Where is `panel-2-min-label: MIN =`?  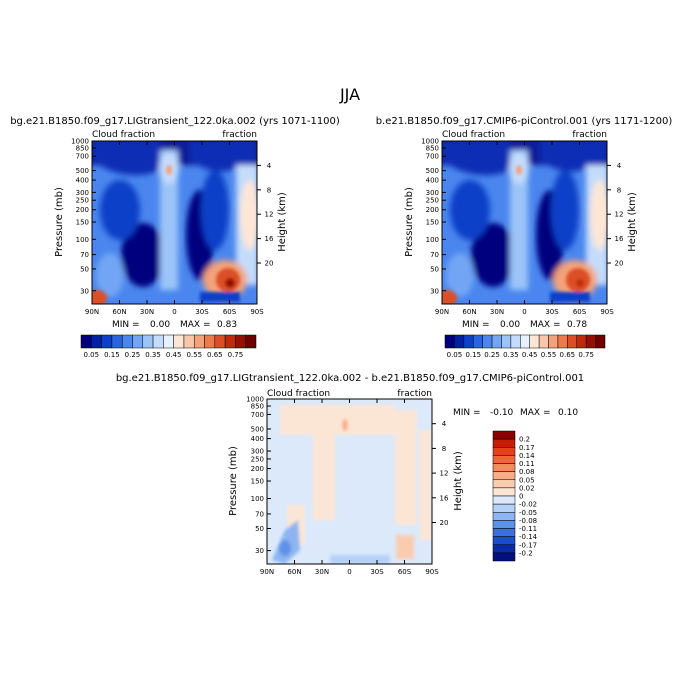
panel-2-min-label: MIN = is located at coordinates (476, 325).